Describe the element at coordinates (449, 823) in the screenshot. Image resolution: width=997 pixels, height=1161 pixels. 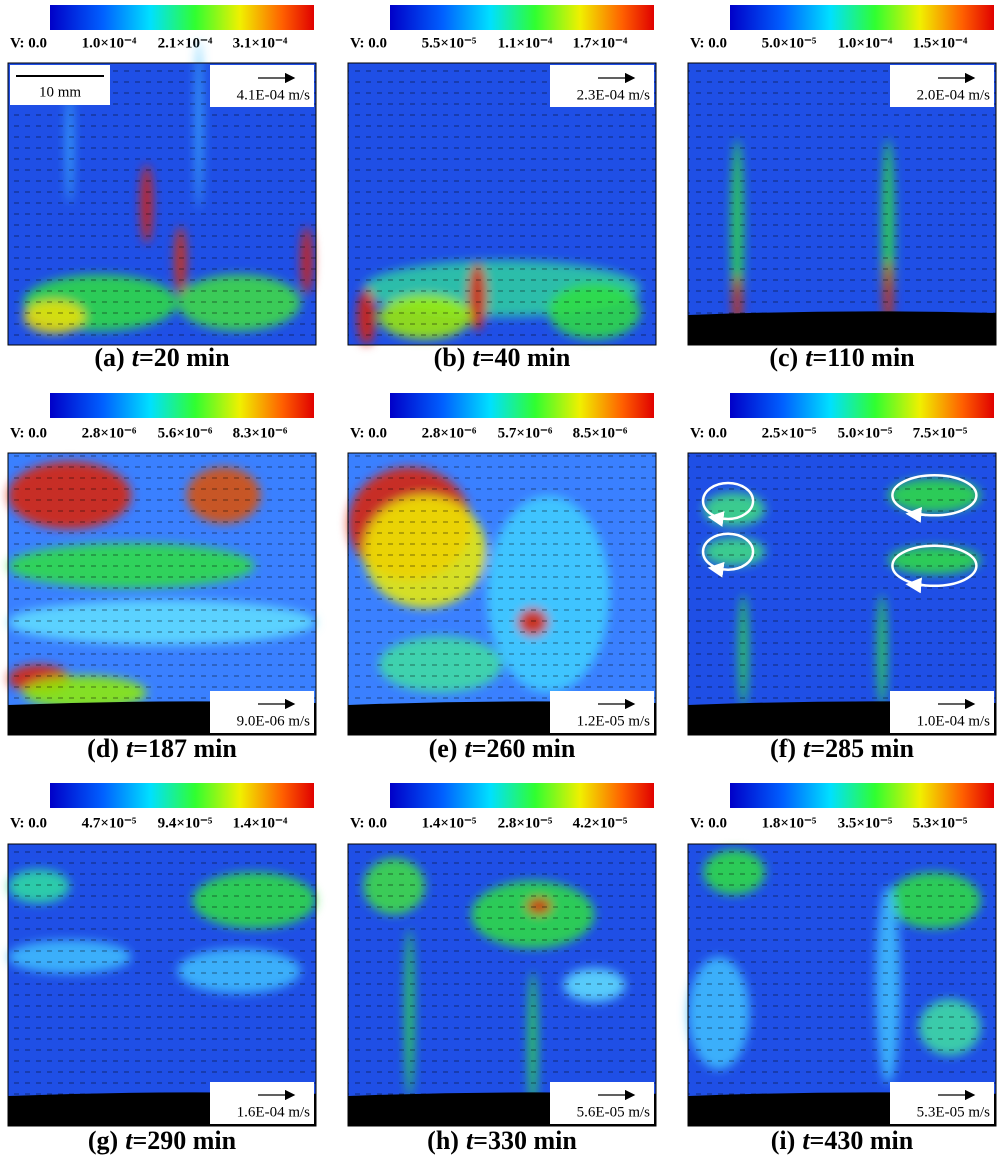
I see `colorbar-tick-label: 1.4×10⁻⁵` at that location.